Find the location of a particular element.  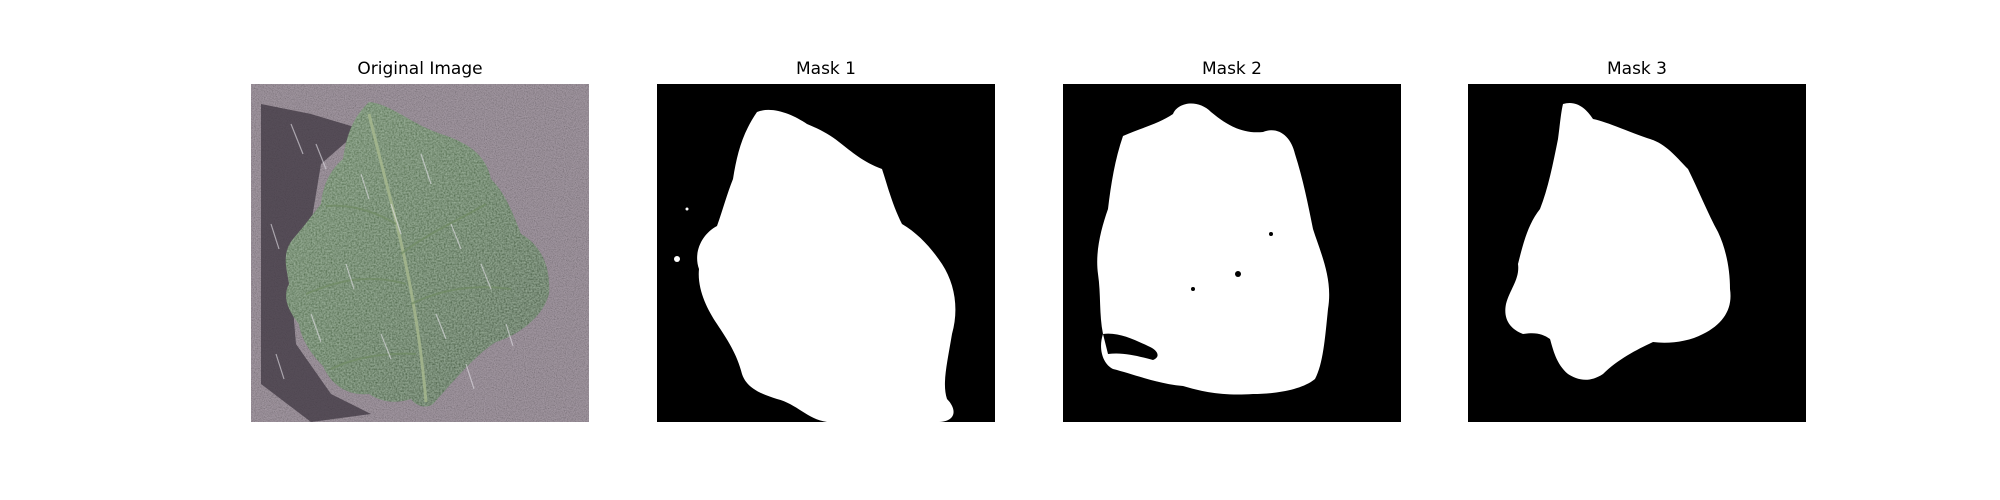

panel-mask-3: Mask 3 is located at coordinates (1637, 239).